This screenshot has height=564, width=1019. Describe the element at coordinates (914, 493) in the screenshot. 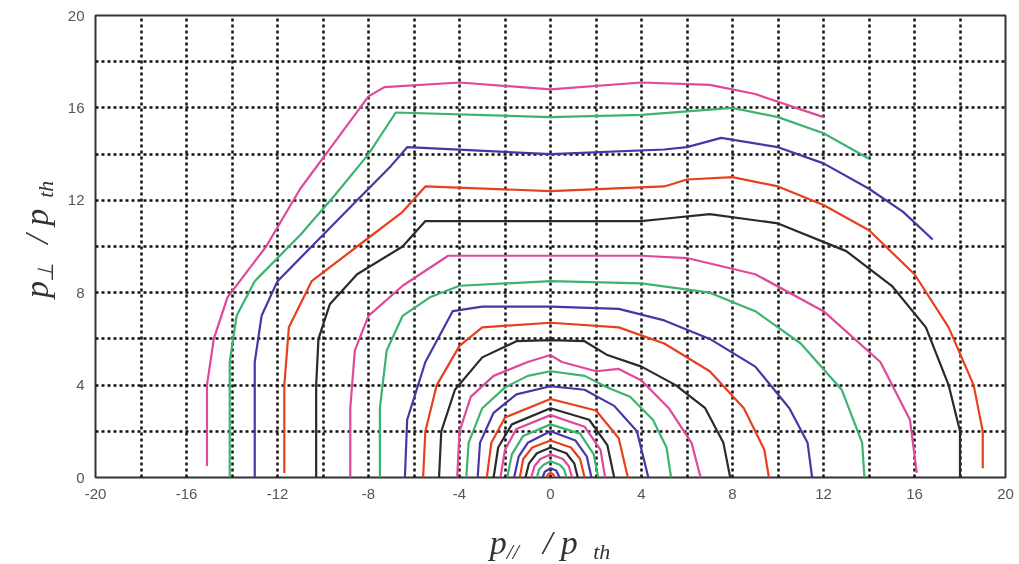

I see `x-tick-label: 16` at that location.